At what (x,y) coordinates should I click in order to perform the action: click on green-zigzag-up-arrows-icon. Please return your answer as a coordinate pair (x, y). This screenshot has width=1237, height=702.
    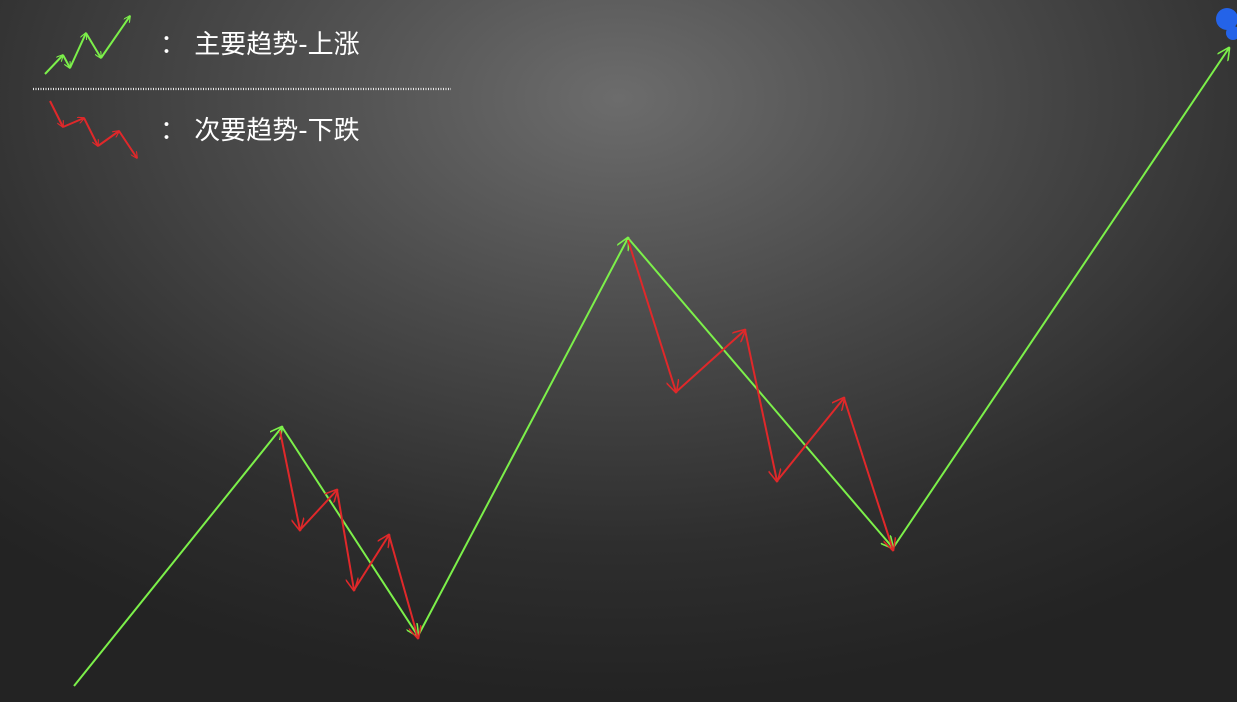
    Looking at the image, I should click on (87, 45).